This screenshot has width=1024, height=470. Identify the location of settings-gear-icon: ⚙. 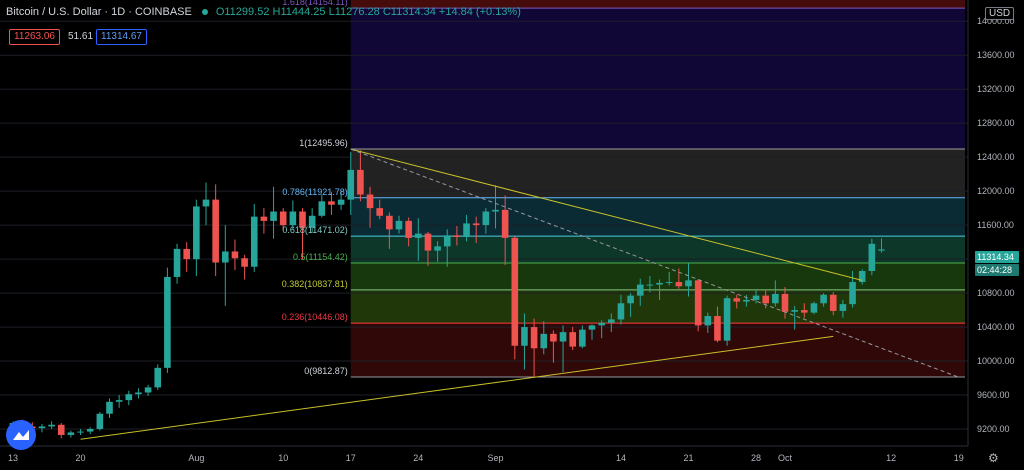
(993, 458).